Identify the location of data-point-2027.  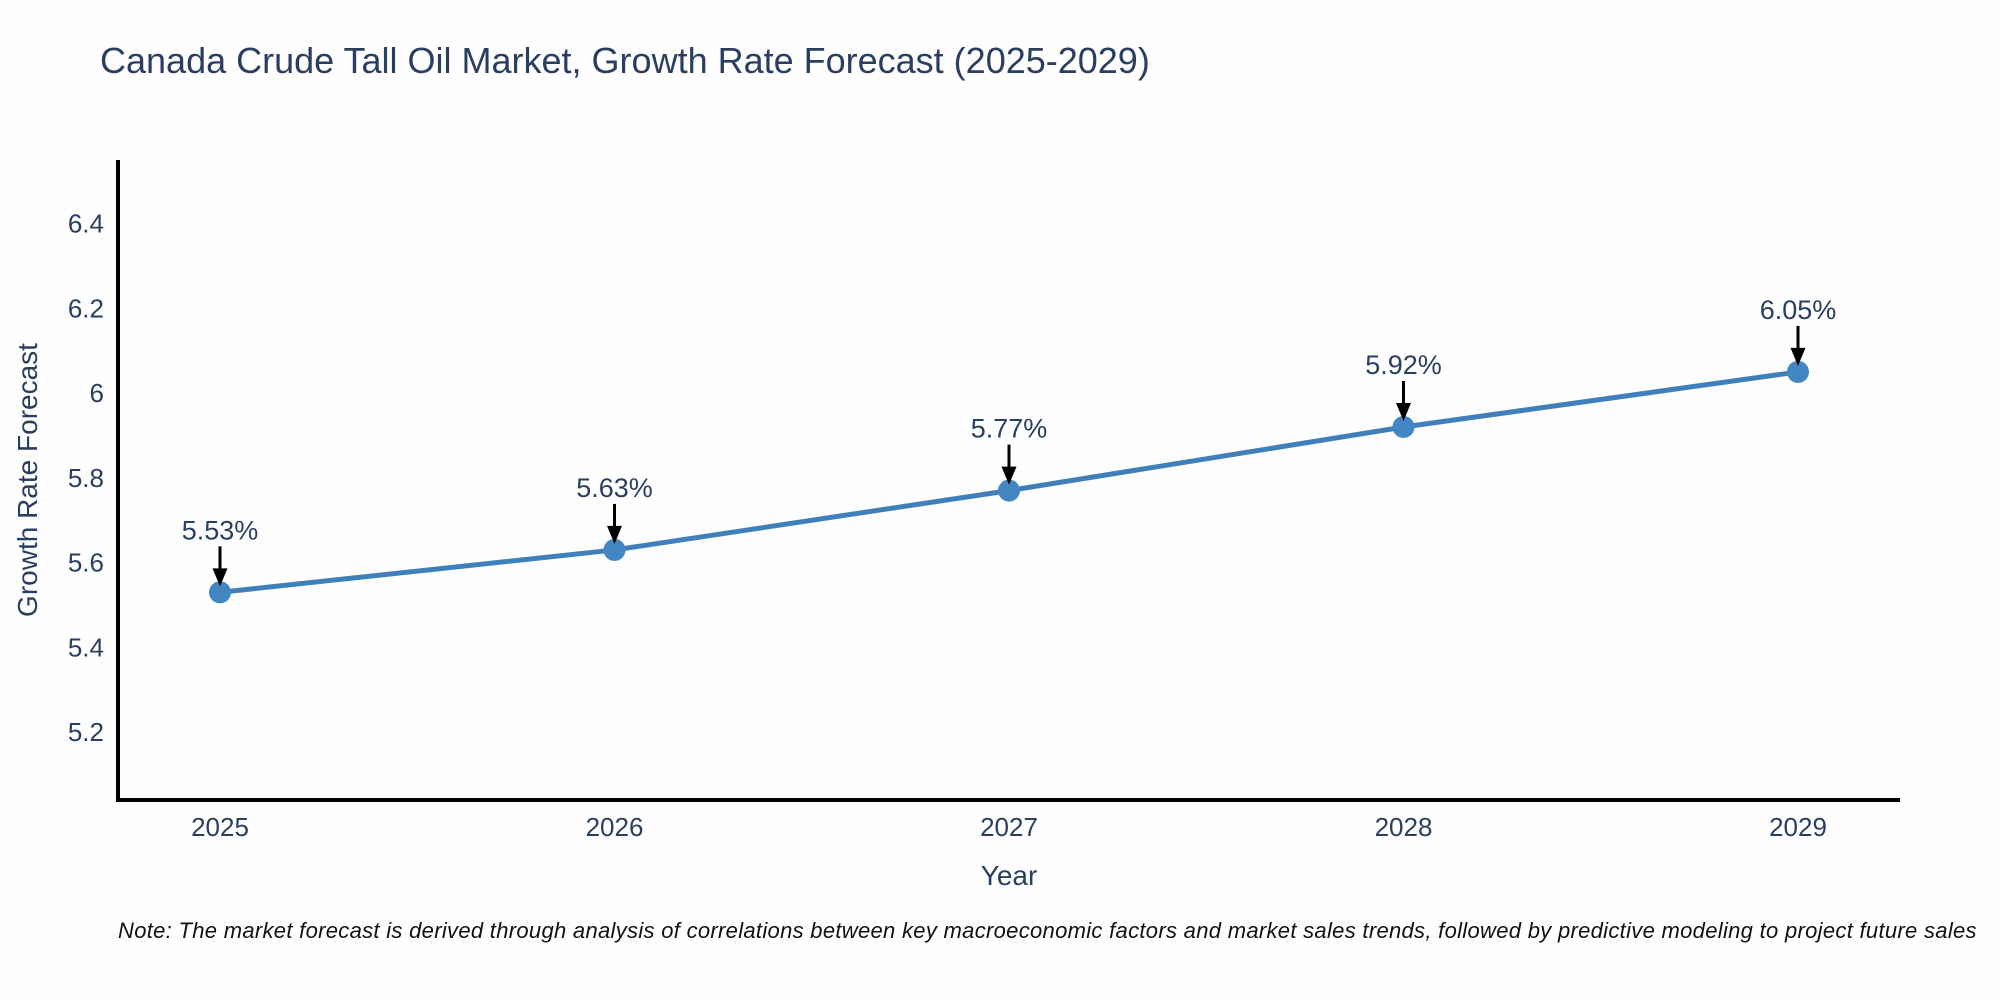
(1009, 490).